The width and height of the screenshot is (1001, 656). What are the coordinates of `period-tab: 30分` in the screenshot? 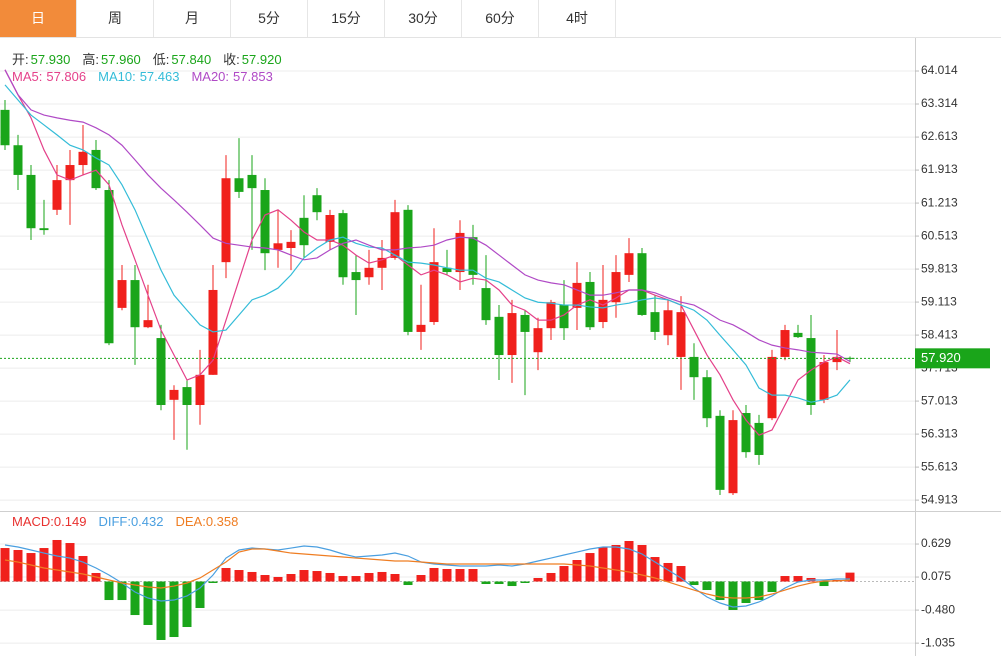 It's located at (423, 18).